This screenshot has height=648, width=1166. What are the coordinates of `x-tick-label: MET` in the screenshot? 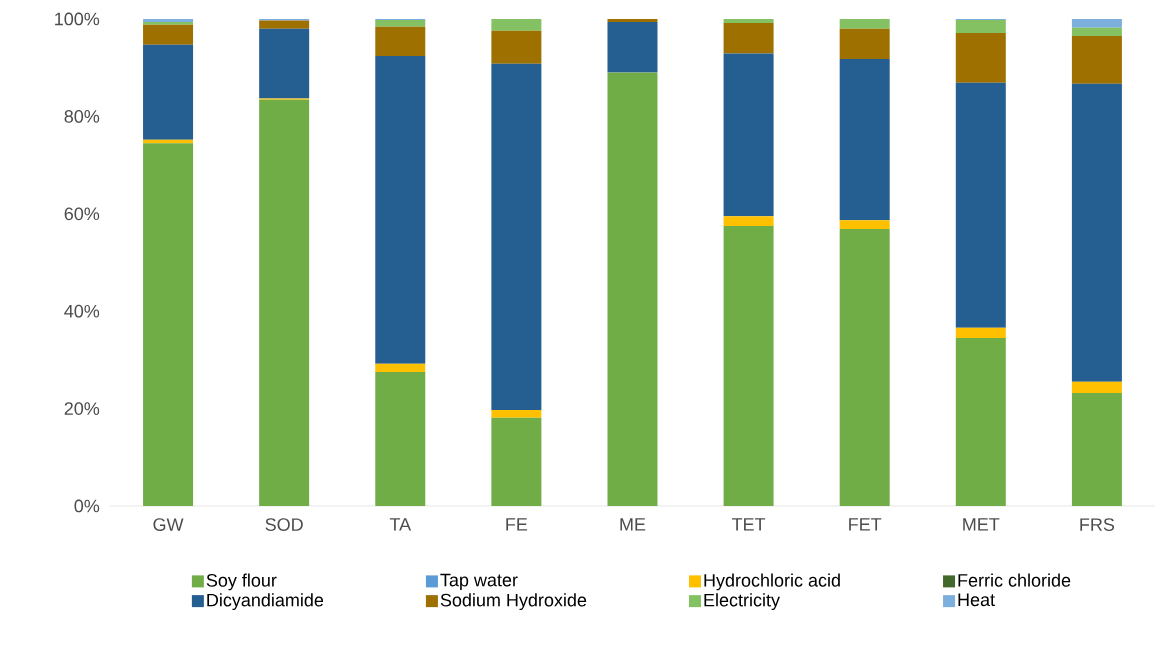 It's located at (981, 524).